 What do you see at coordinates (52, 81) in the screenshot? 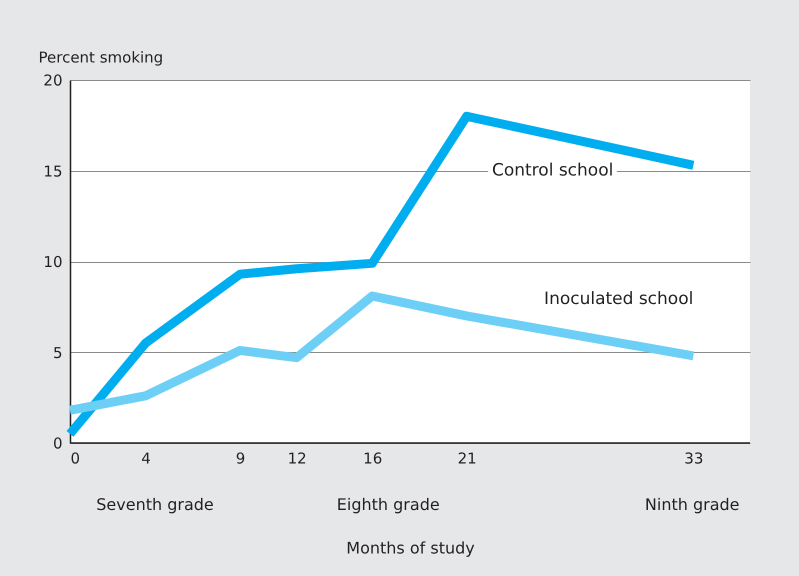
I see `y-tick-label: 20` at bounding box center [52, 81].